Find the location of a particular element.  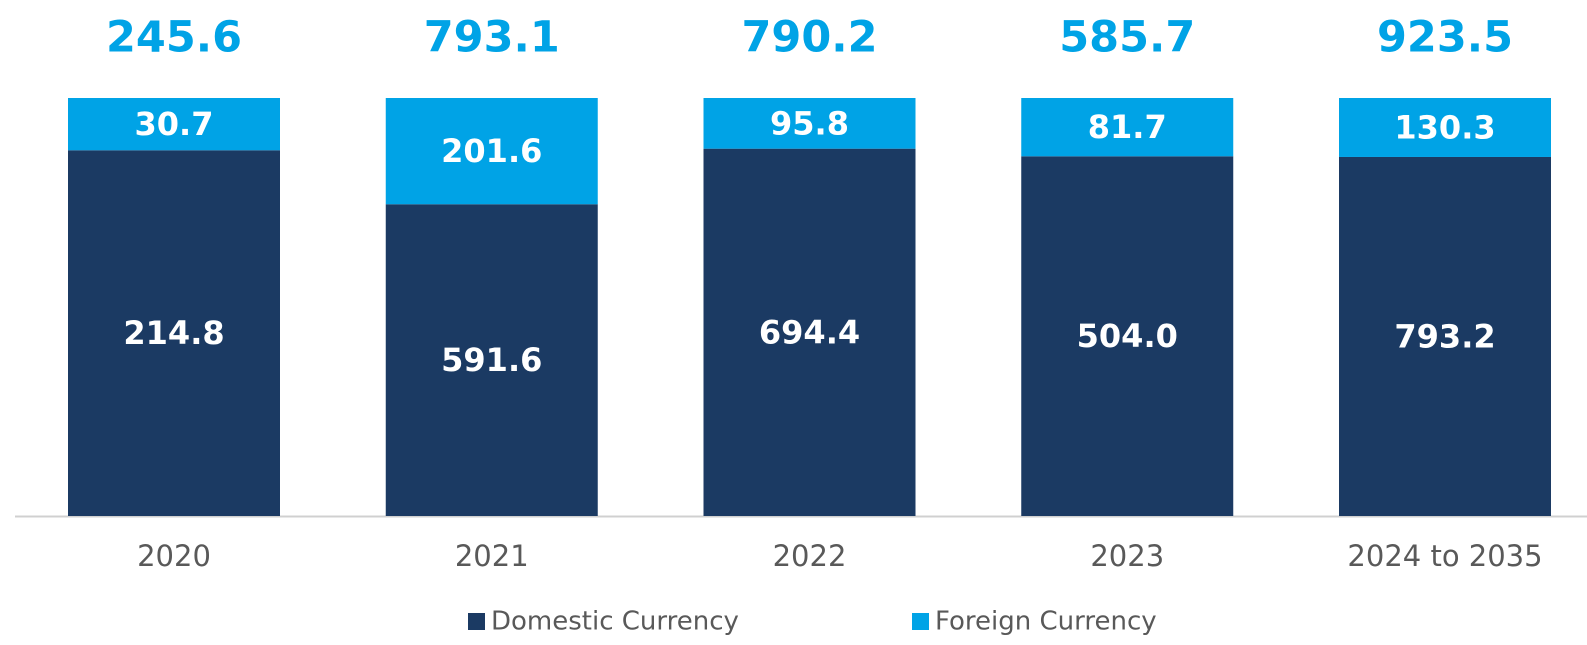

segment-label: 30.7 is located at coordinates (174, 124).